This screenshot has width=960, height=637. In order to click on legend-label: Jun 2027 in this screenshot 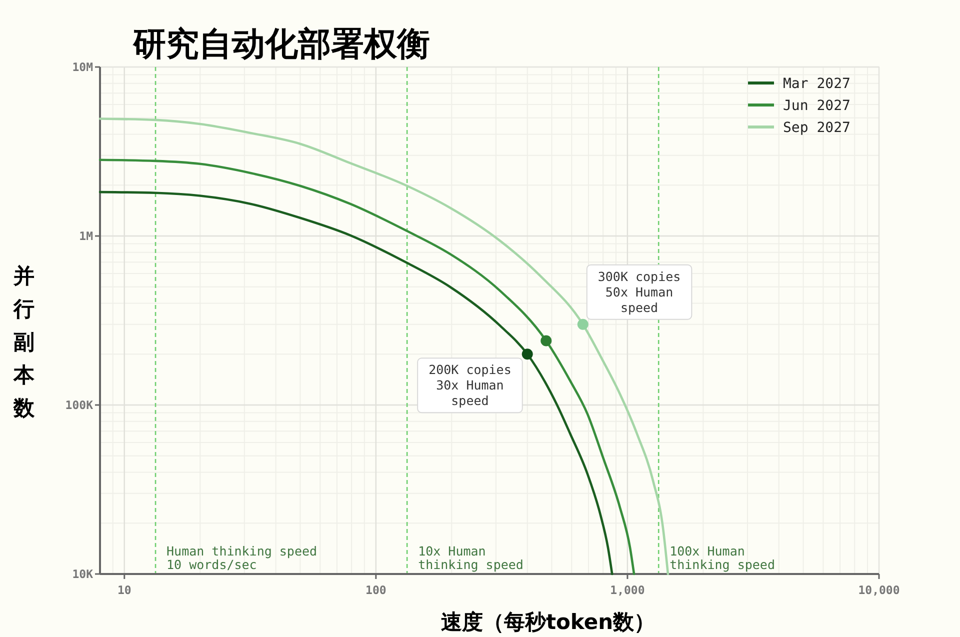, I will do `click(816, 106)`.